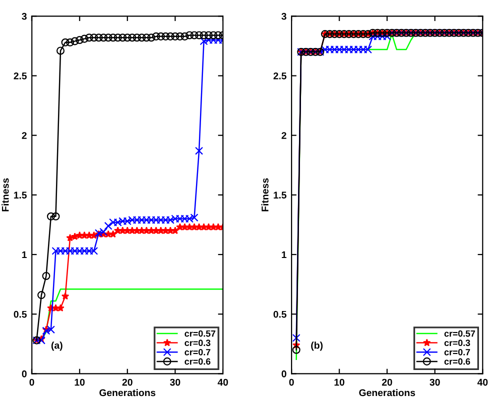  Describe the element at coordinates (56, 346) in the screenshot. I see `annotation: (a)` at that location.